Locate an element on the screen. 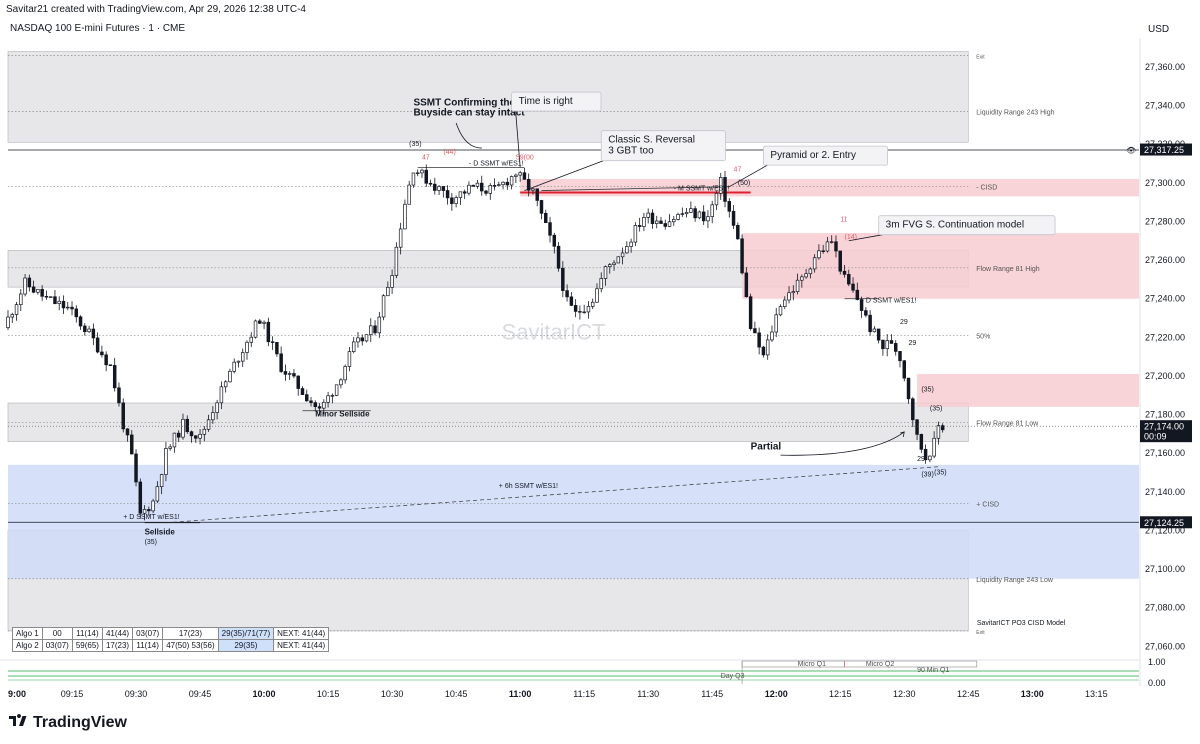 The image size is (1200, 744). callout-fvg-continuation-pointer is located at coordinates (865, 238).